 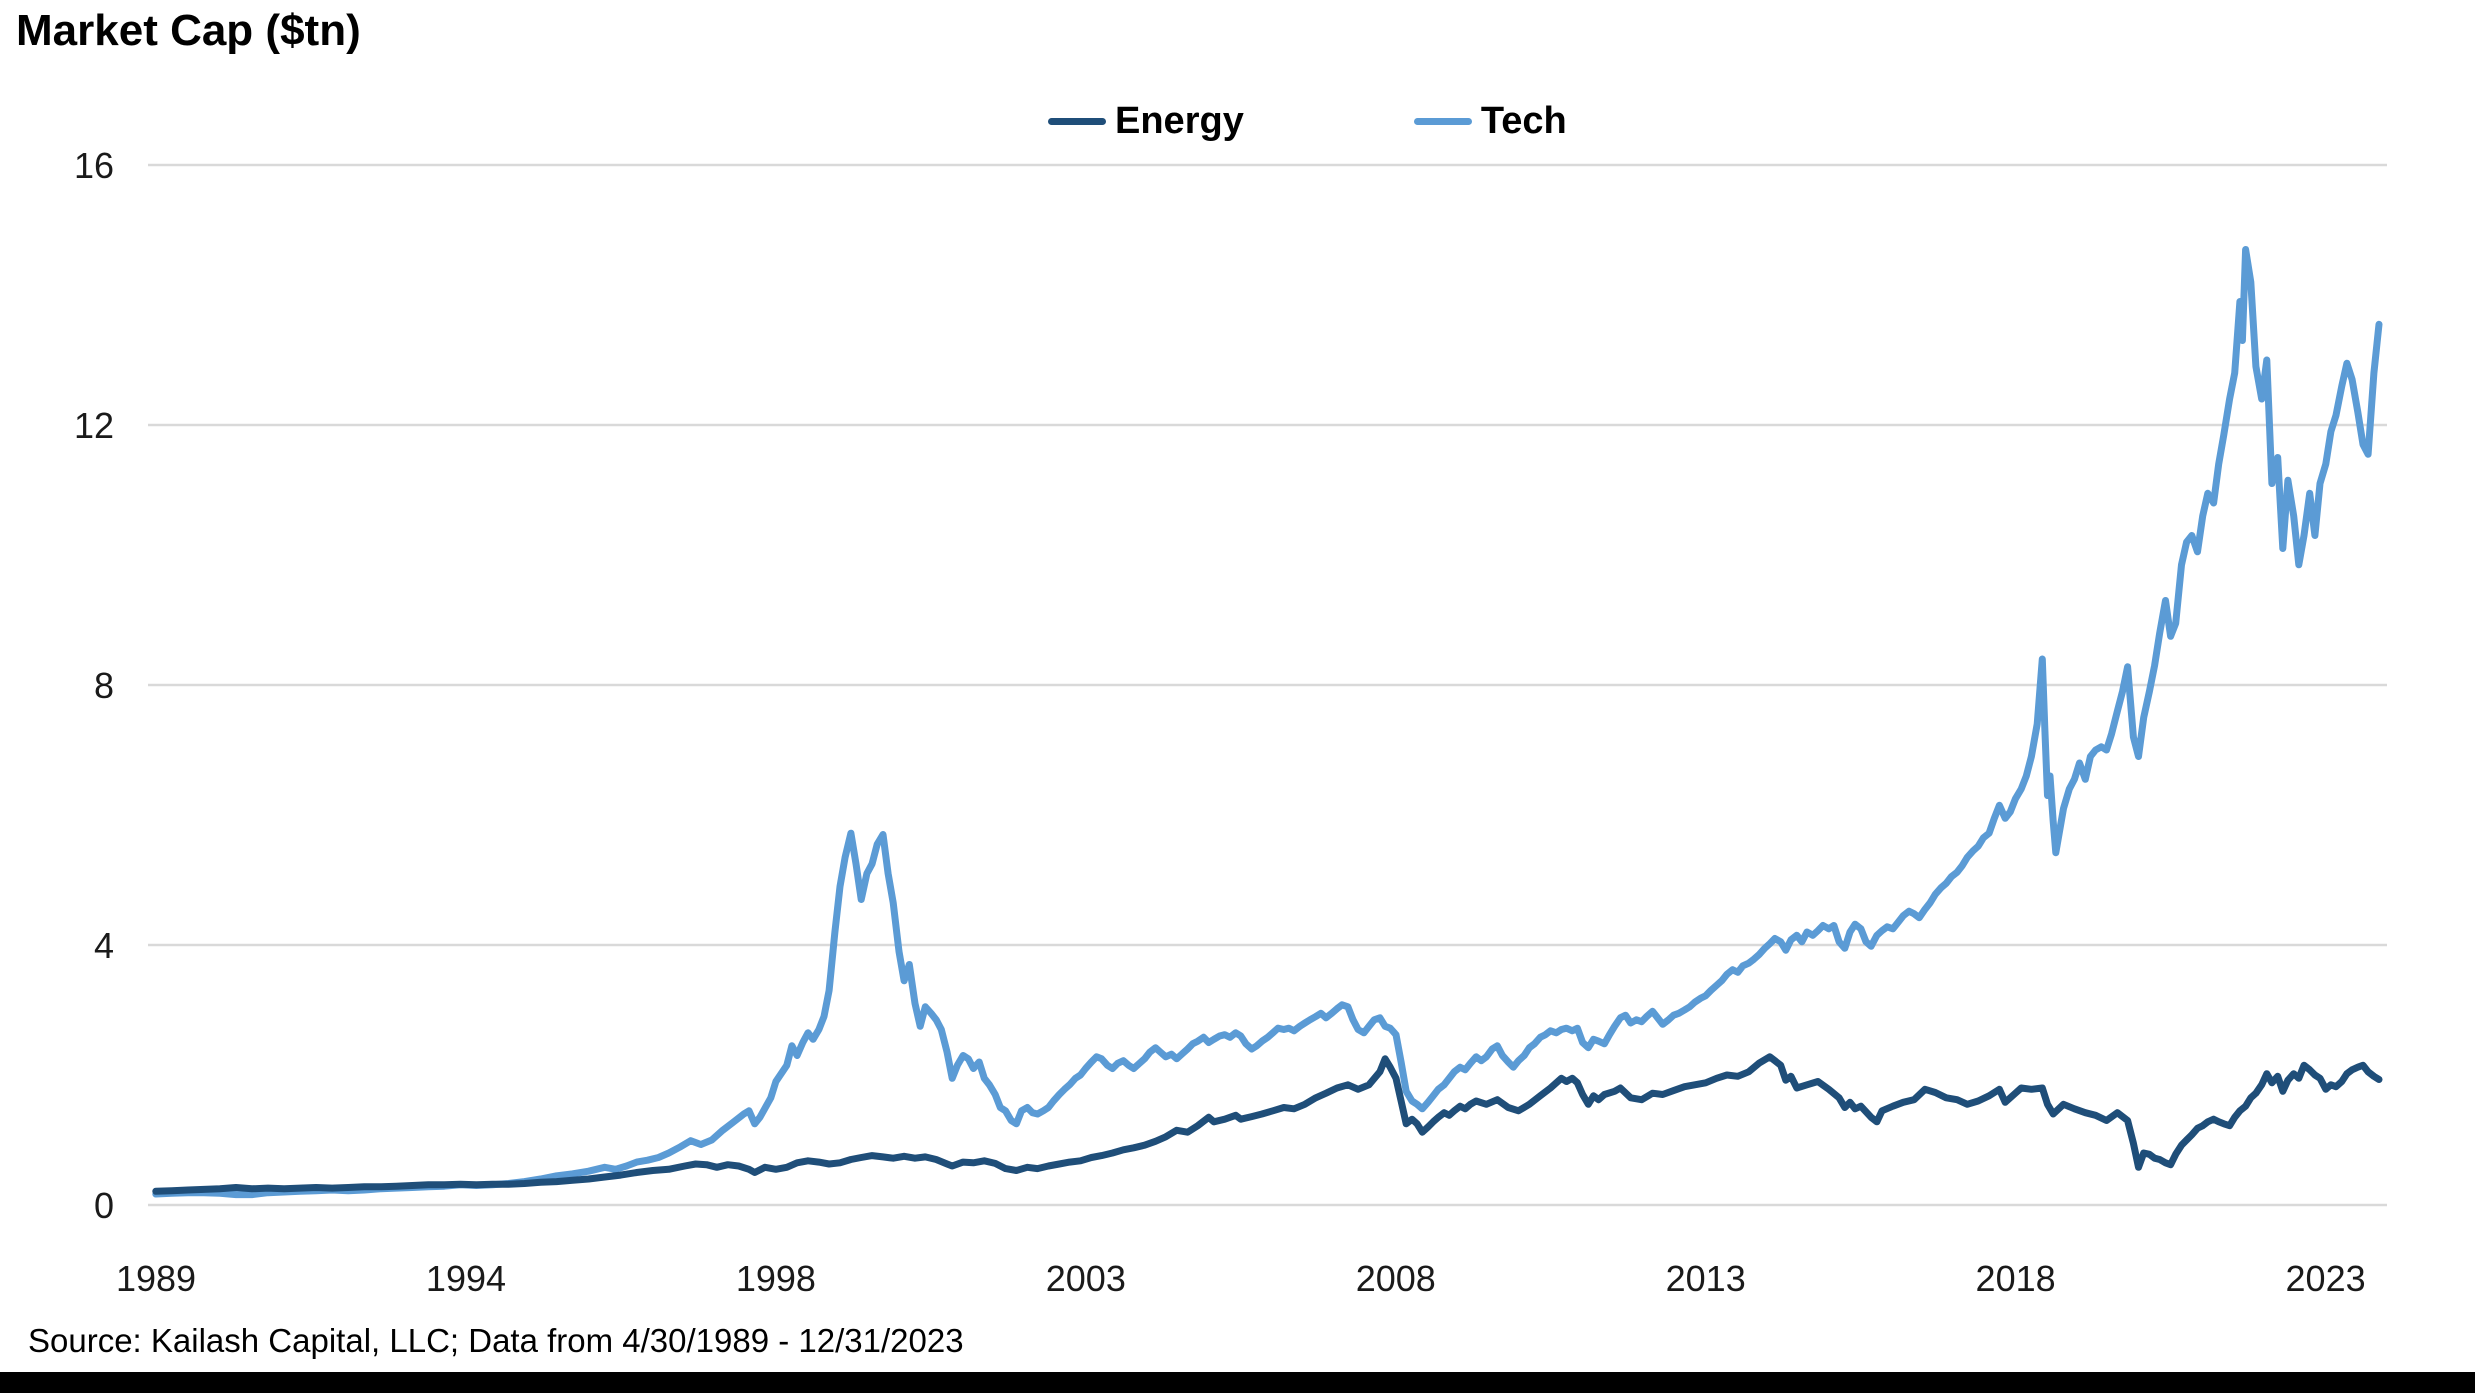 What do you see at coordinates (1077, 121) in the screenshot?
I see `energy-line-swatch-icon` at bounding box center [1077, 121].